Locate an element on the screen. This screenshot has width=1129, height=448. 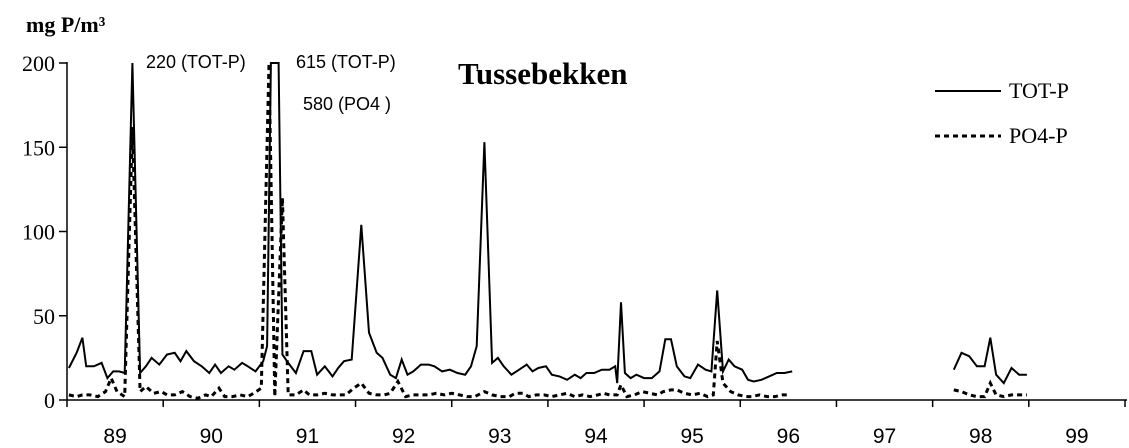
y-tick-label: 50 is located at coordinates (44, 316).